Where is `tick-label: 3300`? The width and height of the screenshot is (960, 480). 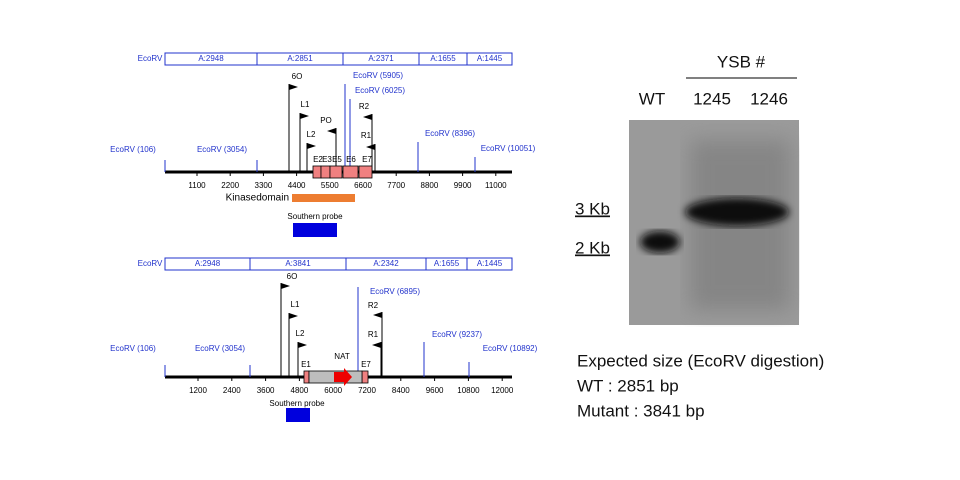
tick-label: 3300 is located at coordinates (264, 185).